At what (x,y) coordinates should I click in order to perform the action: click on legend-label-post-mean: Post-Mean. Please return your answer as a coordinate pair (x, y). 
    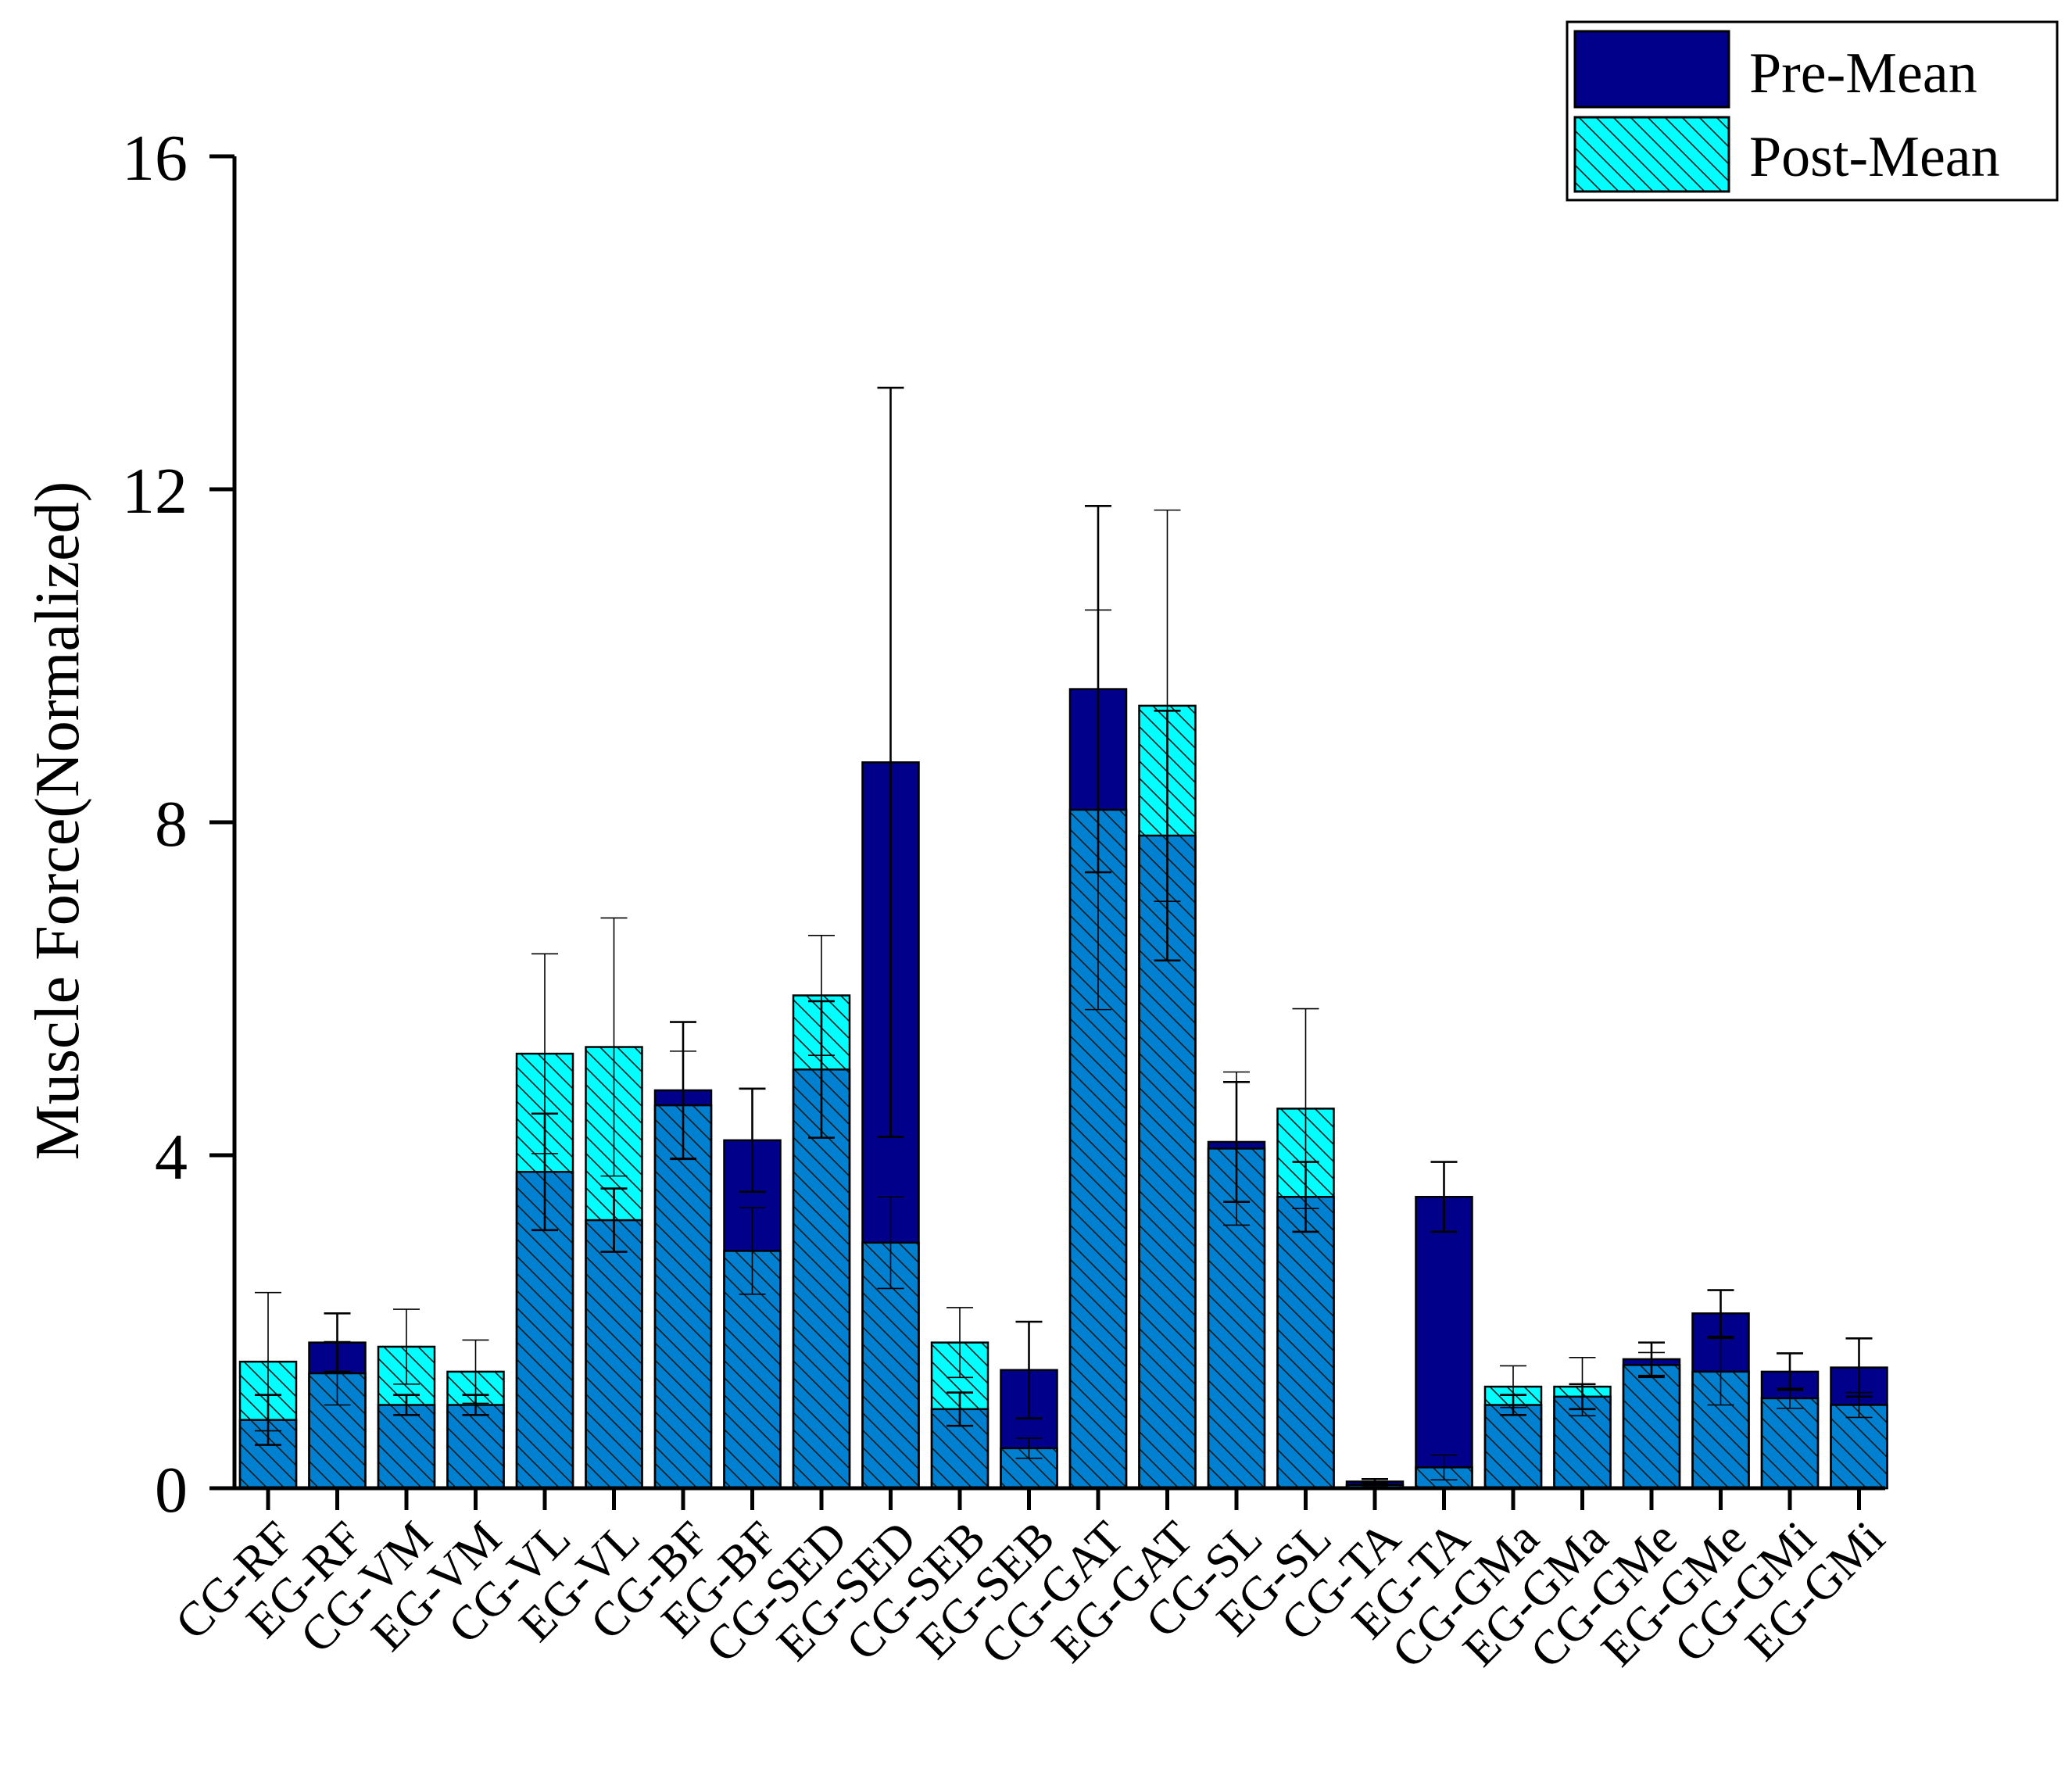
    Looking at the image, I should click on (1874, 157).